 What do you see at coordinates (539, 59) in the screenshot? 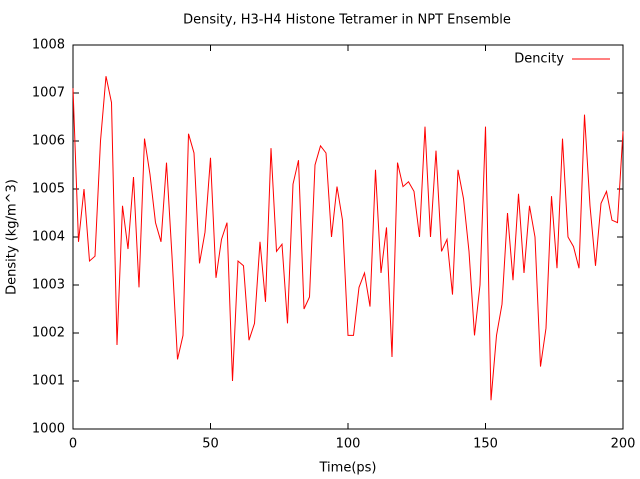
I see `legend-label: Dencity` at bounding box center [539, 59].